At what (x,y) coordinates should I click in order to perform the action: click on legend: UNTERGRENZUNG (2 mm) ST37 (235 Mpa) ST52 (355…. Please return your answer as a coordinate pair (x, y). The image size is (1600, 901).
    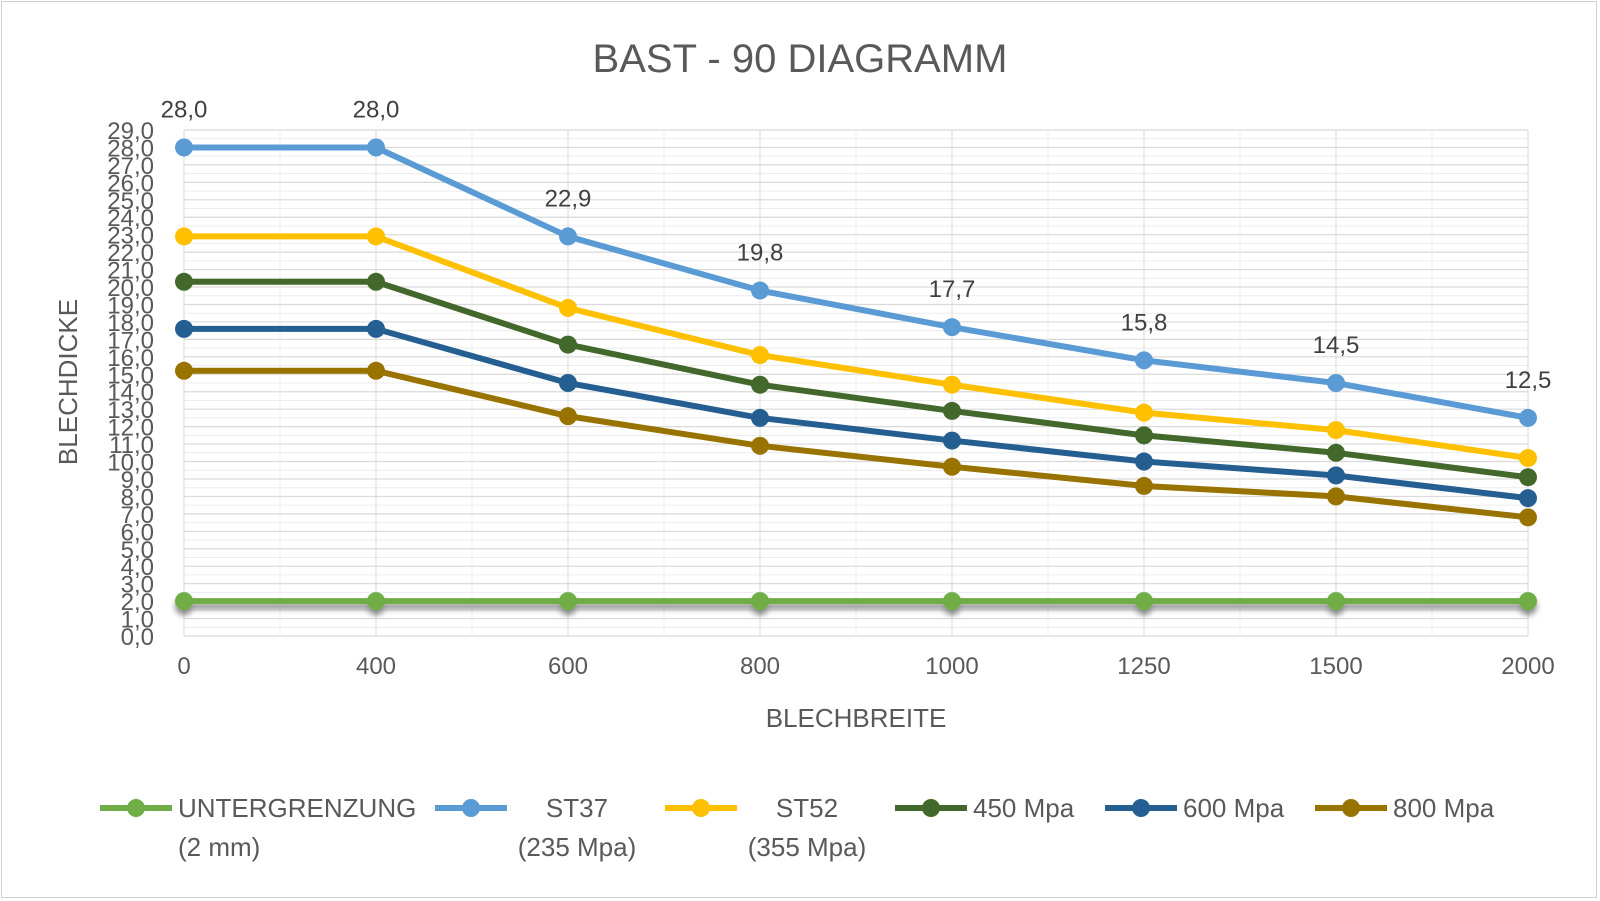
    Looking at the image, I should click on (797, 827).